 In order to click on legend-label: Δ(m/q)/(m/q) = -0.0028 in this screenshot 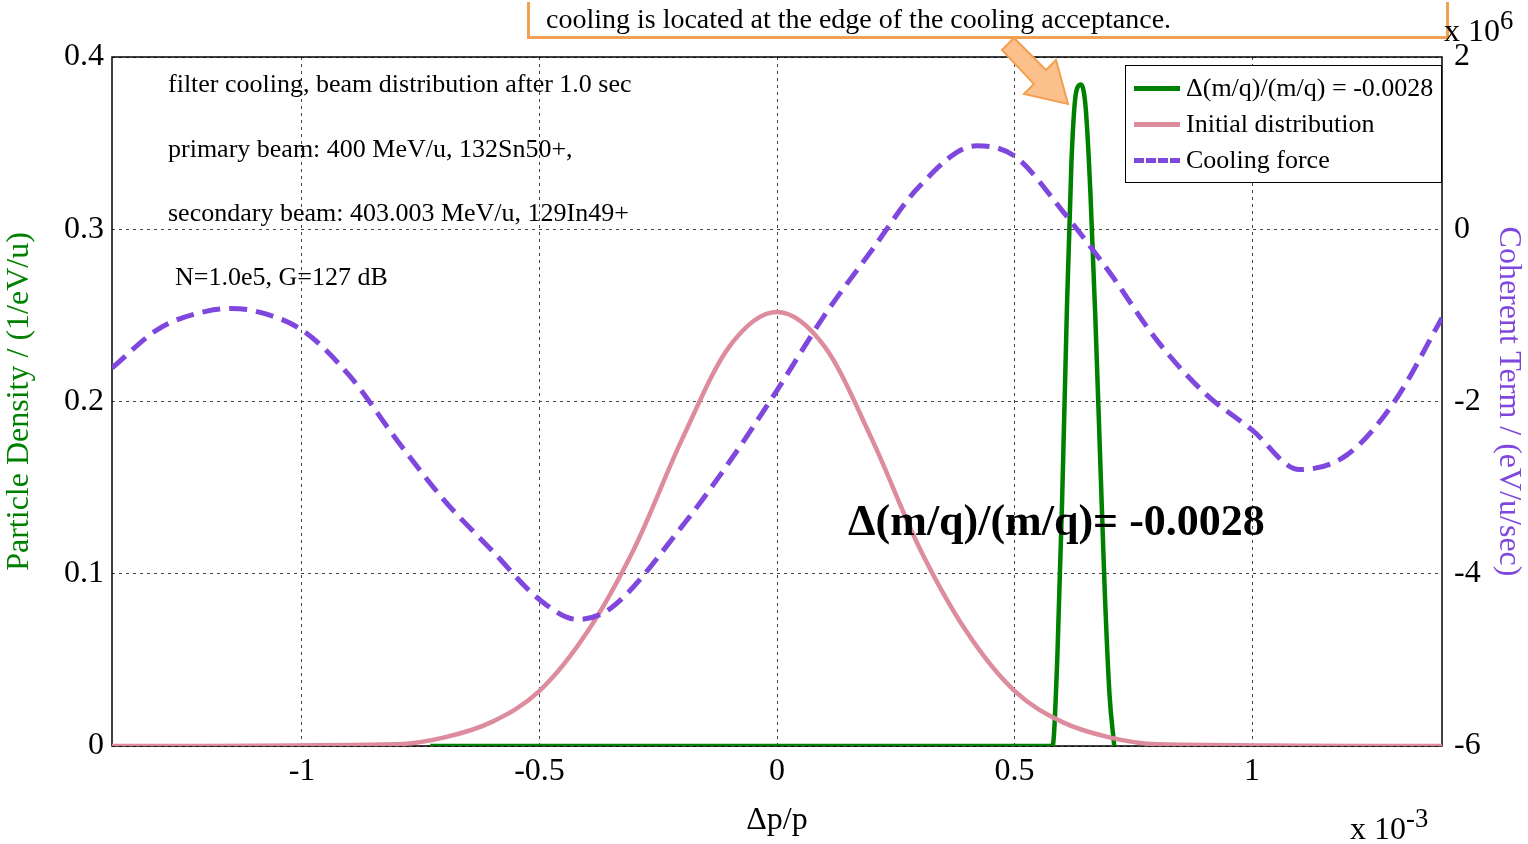, I will do `click(1310, 88)`.